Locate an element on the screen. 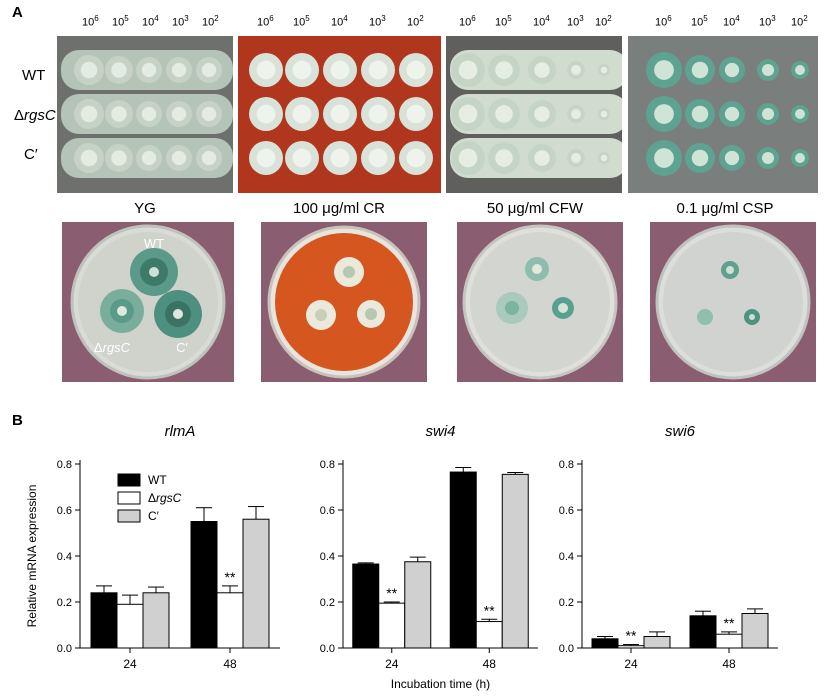 Image resolution: width=825 pixels, height=698 pixels. petri-dish-cfw-image is located at coordinates (540, 302).